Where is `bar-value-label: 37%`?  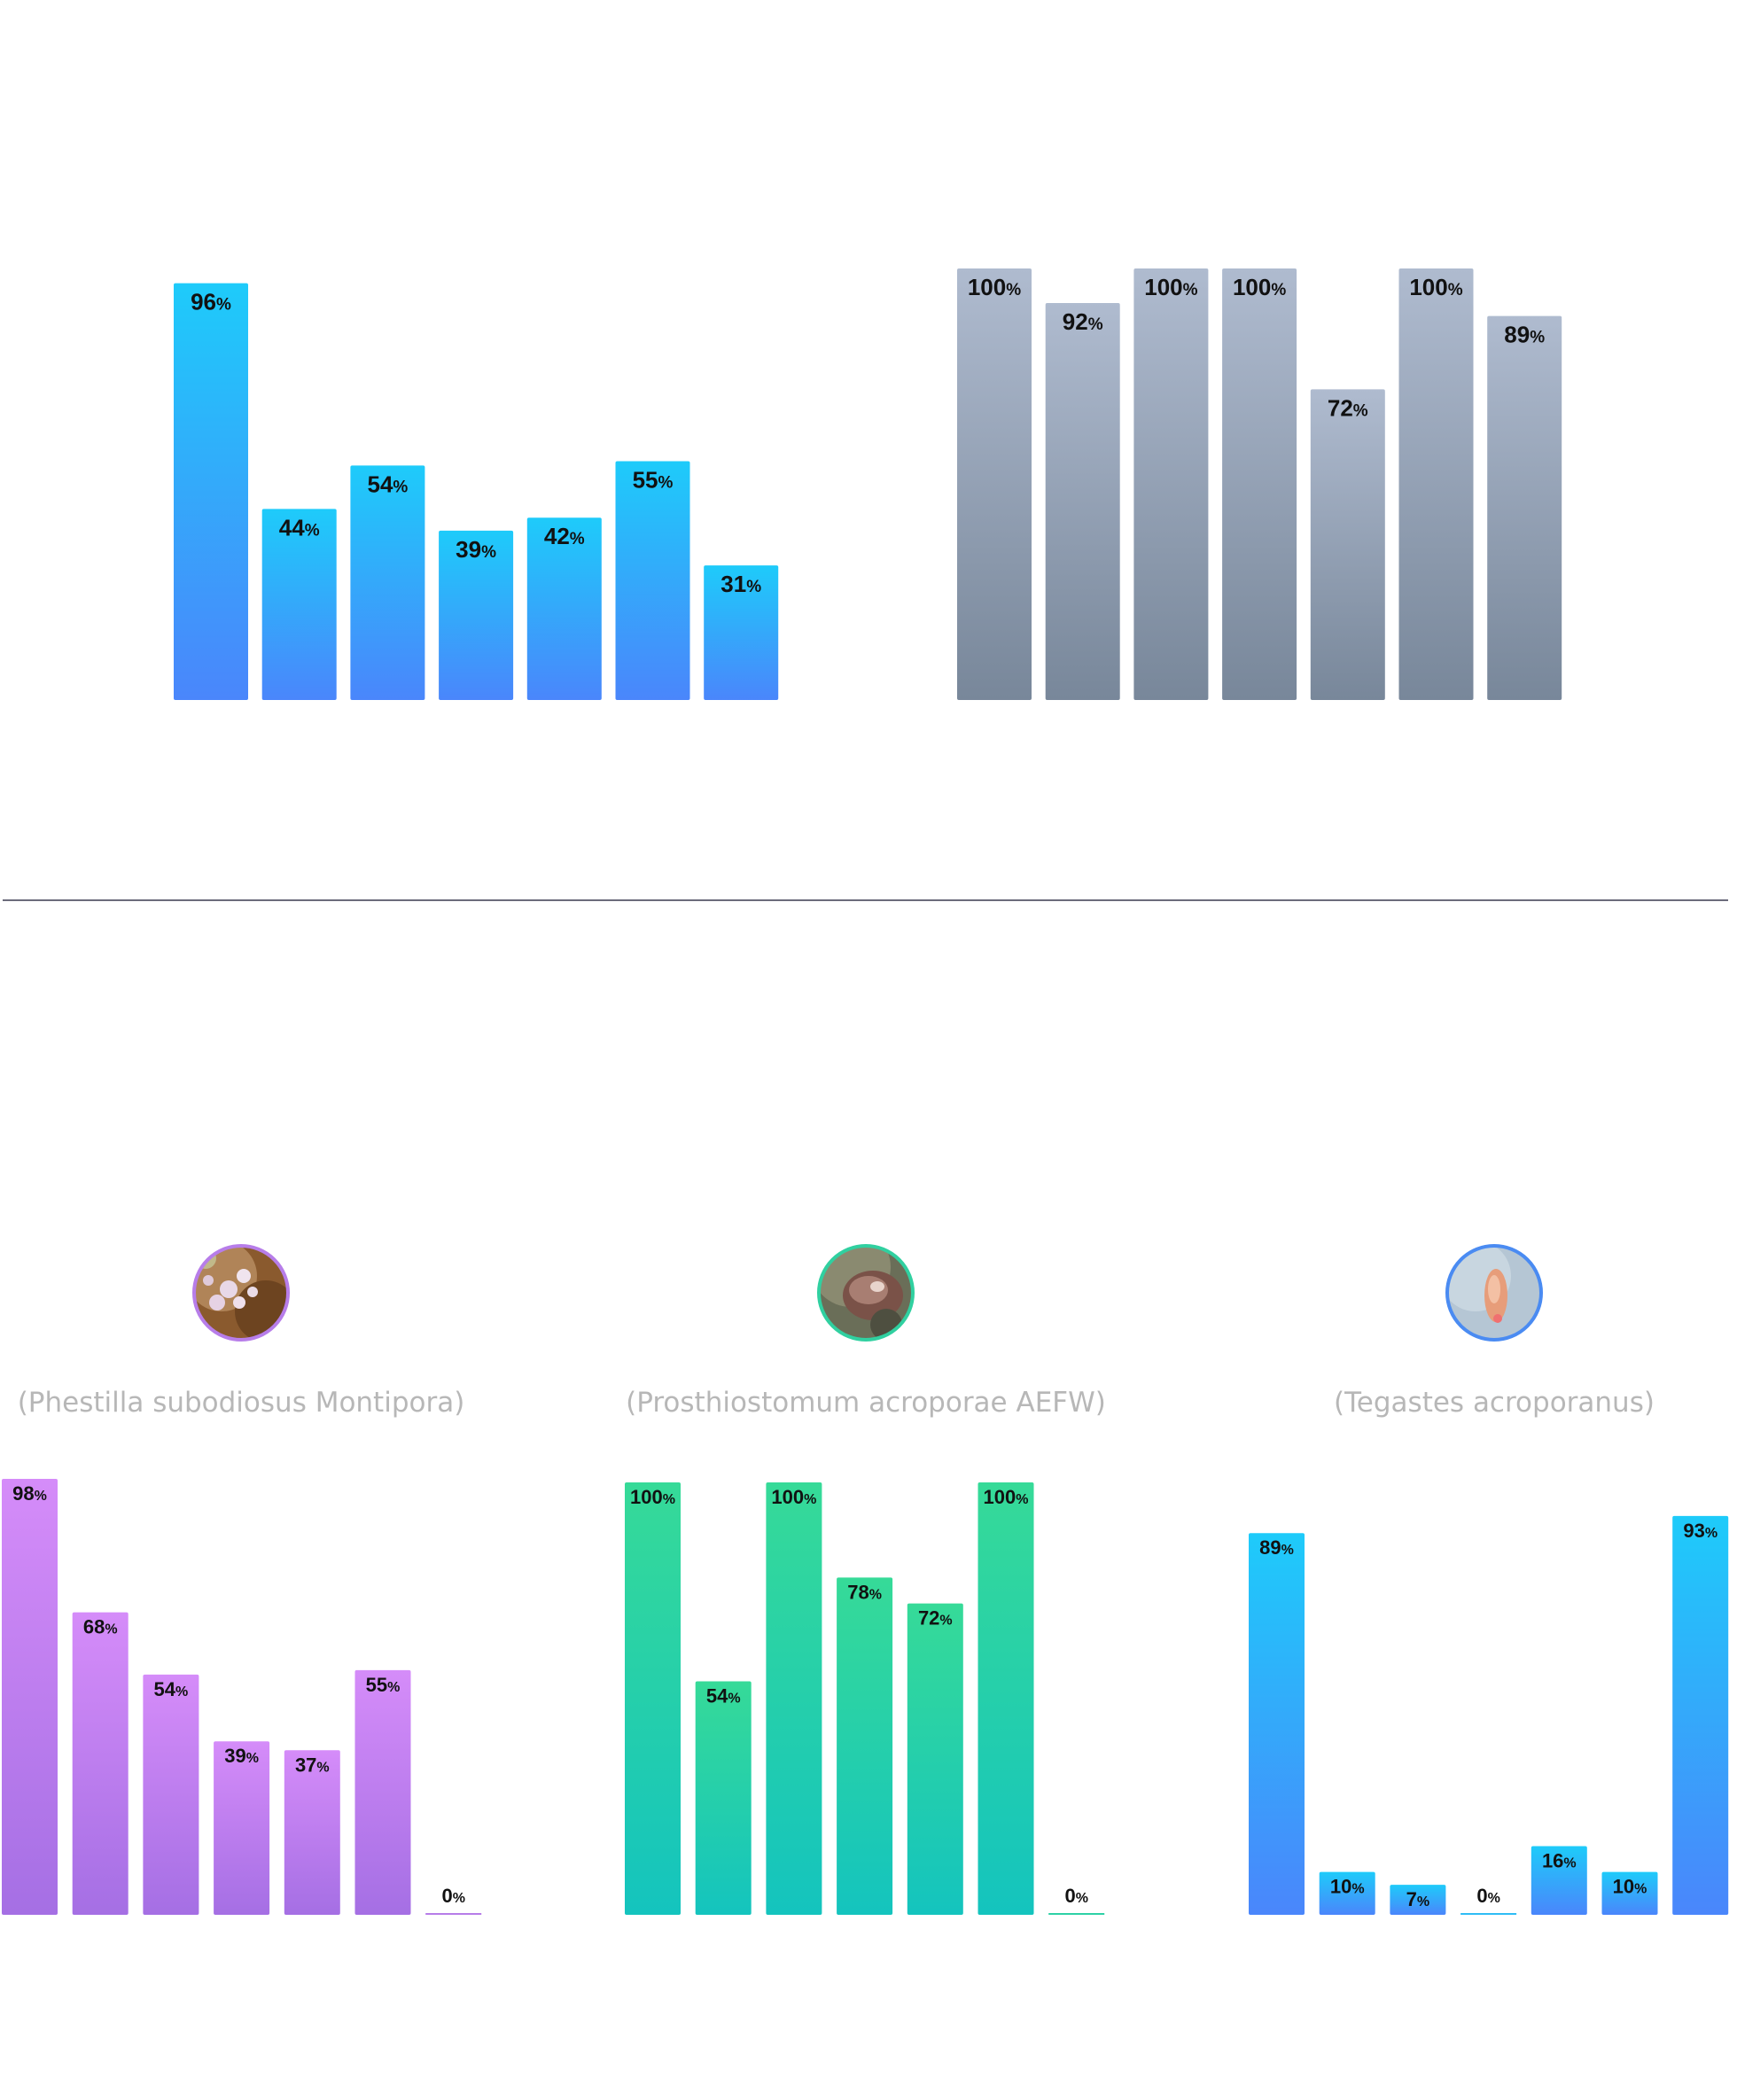
bar-value-label: 37% is located at coordinates (312, 1765).